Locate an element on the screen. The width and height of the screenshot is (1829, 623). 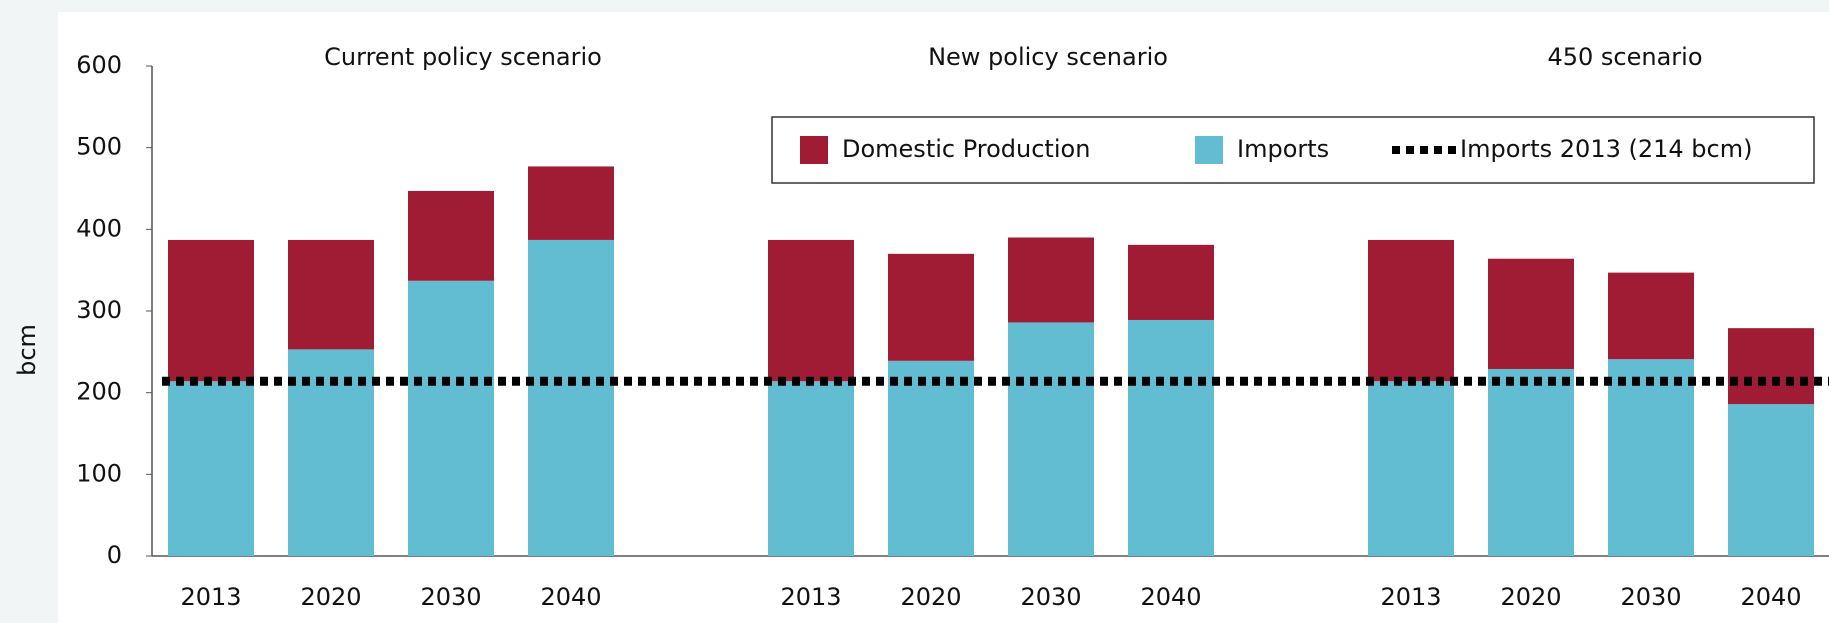
y-tick-label: 0 is located at coordinates (114, 555).